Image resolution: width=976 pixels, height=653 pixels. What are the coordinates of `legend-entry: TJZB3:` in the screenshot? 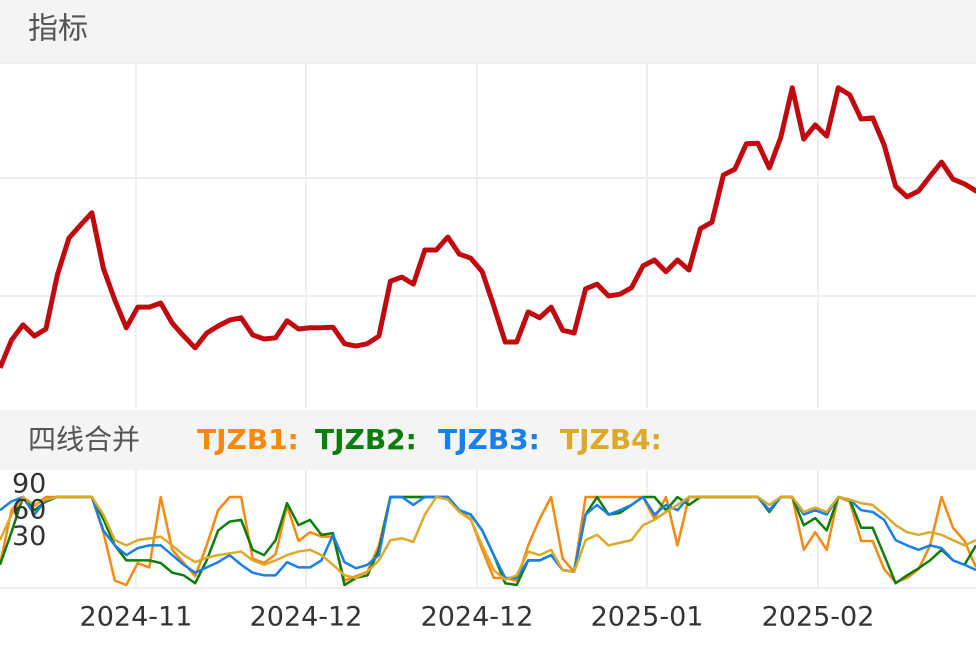 It's located at (489, 439).